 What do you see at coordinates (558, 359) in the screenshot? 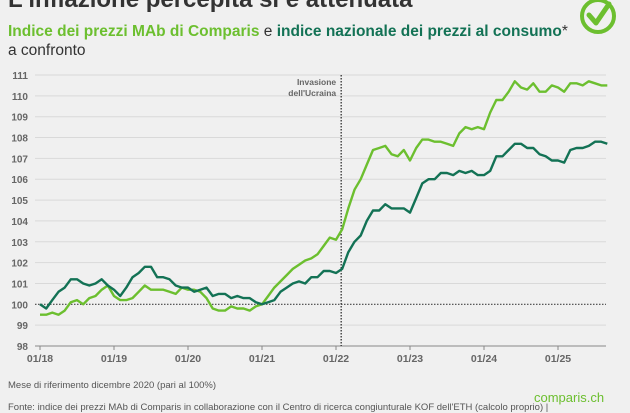
I see `x-tick-label: 01/25` at bounding box center [558, 359].